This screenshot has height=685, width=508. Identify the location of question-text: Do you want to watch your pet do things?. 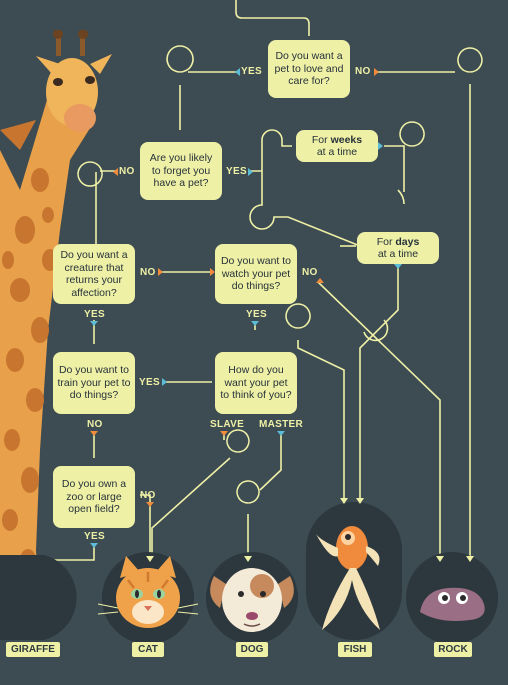
(256, 274).